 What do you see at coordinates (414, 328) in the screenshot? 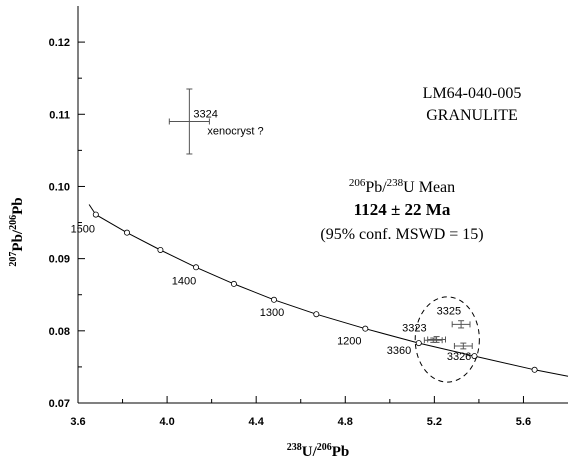
I see `analysis-label: 3323` at bounding box center [414, 328].